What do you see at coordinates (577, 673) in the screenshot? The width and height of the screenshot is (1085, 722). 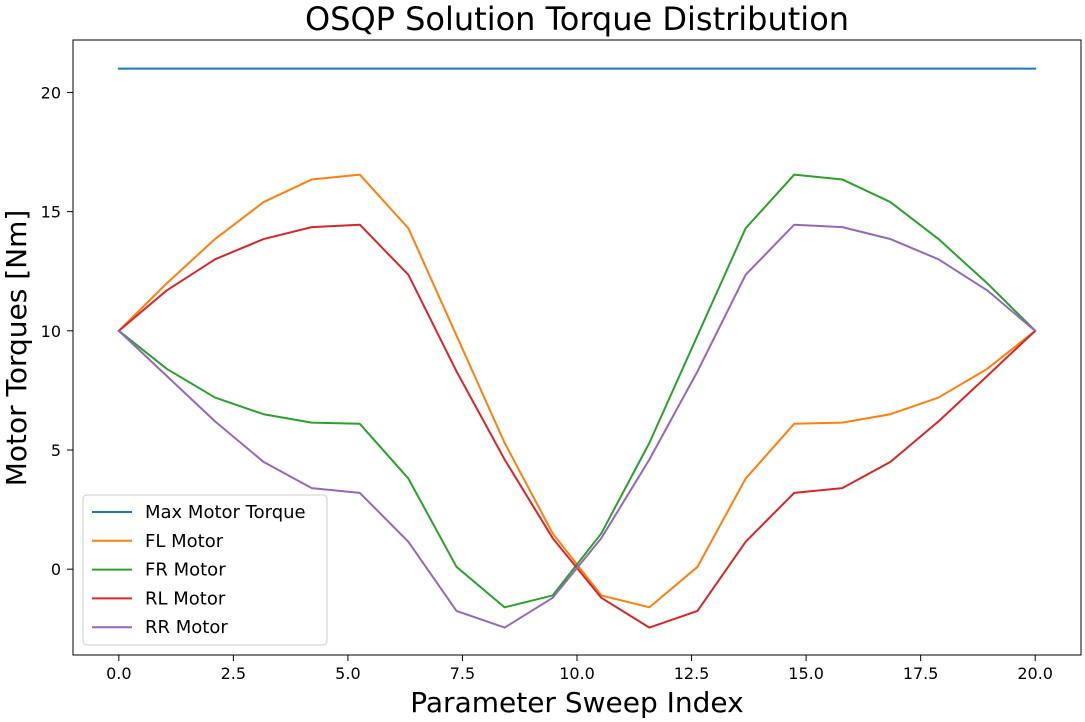 I see `x-tick-label: 10.0` at bounding box center [577, 673].